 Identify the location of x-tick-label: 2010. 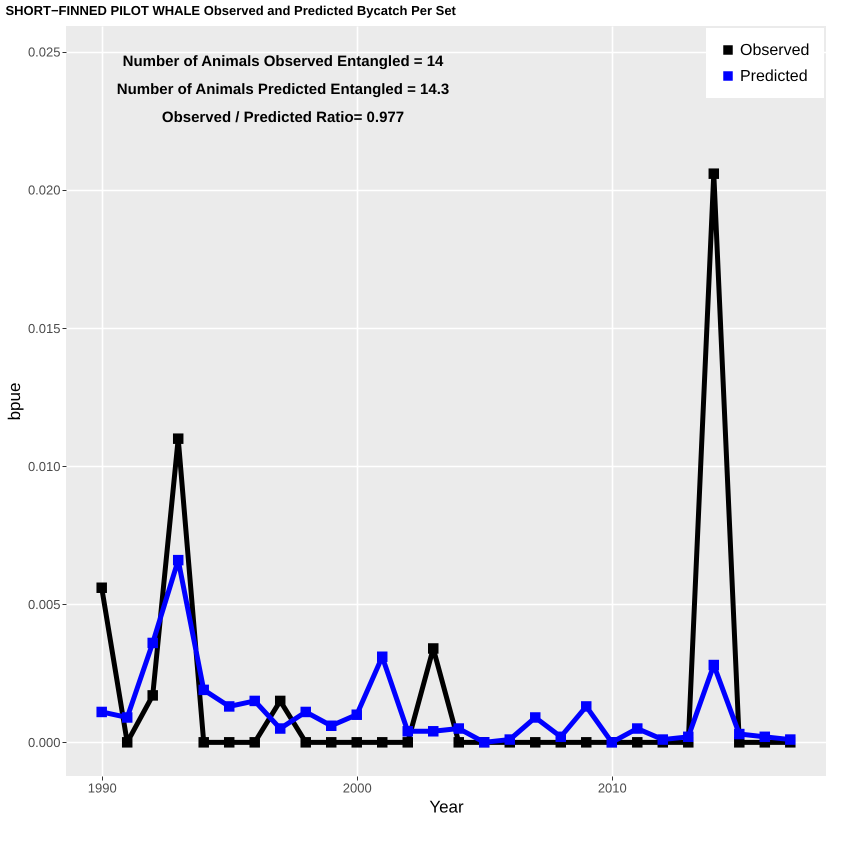
(612, 788).